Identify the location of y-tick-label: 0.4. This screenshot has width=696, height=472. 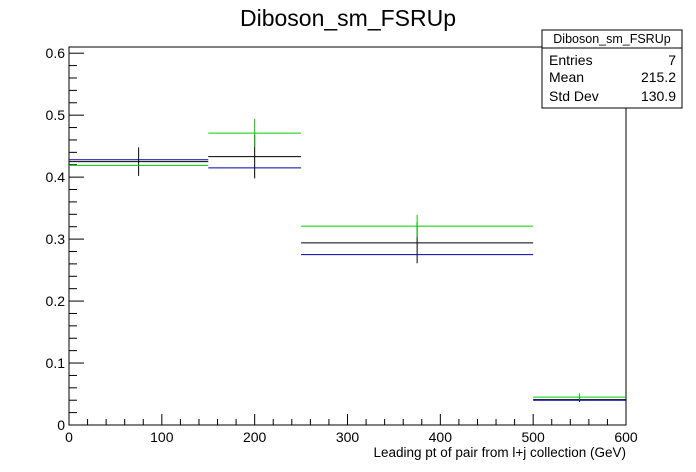
(56, 177).